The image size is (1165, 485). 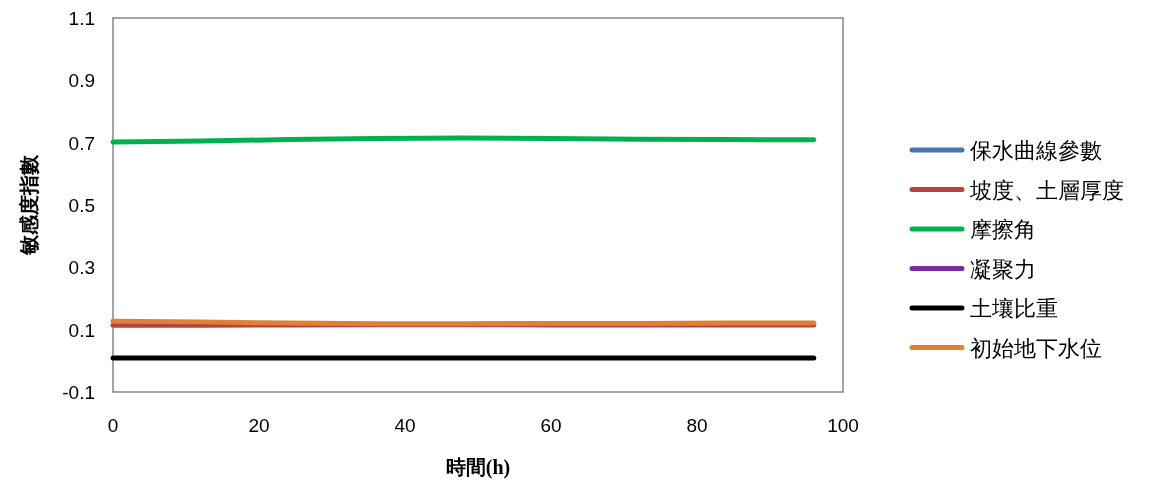 I want to click on legend-label: 初始地下水位, so click(x=1036, y=348).